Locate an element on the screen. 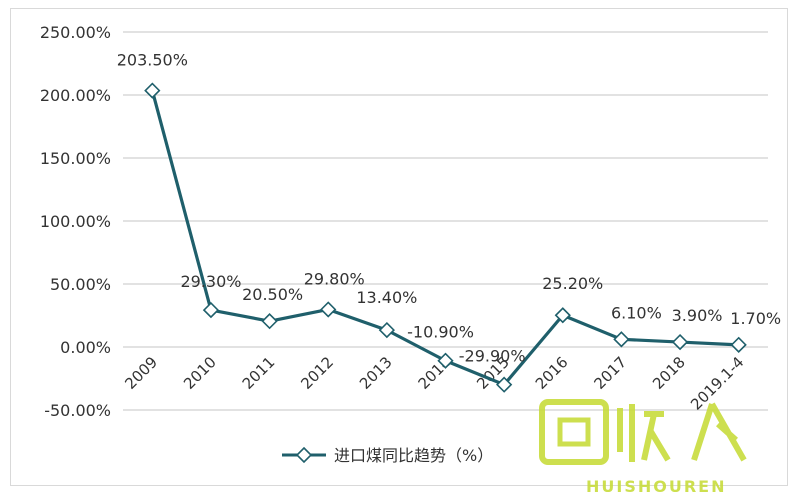  watermark-box-icon is located at coordinates (574, 432).